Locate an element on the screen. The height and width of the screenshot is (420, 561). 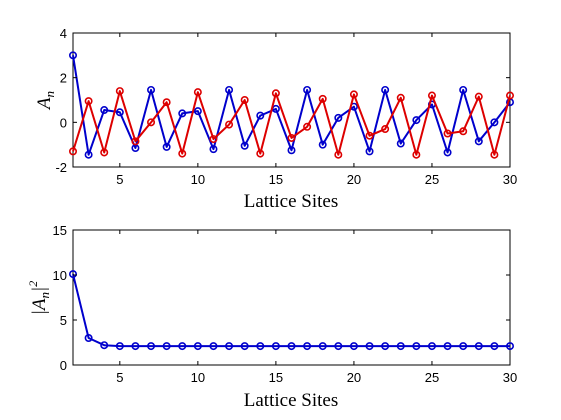
top-series-2-line is located at coordinates (291, 123).